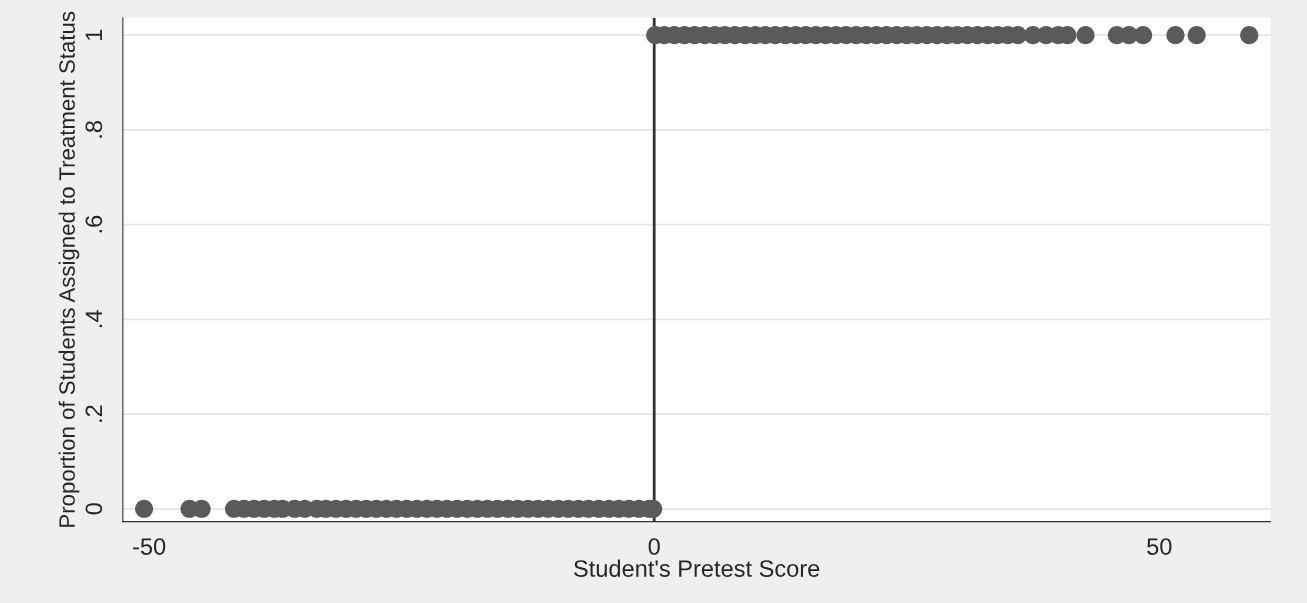  What do you see at coordinates (697, 568) in the screenshot?
I see `x-axis-title: Student's Pretest Score` at bounding box center [697, 568].